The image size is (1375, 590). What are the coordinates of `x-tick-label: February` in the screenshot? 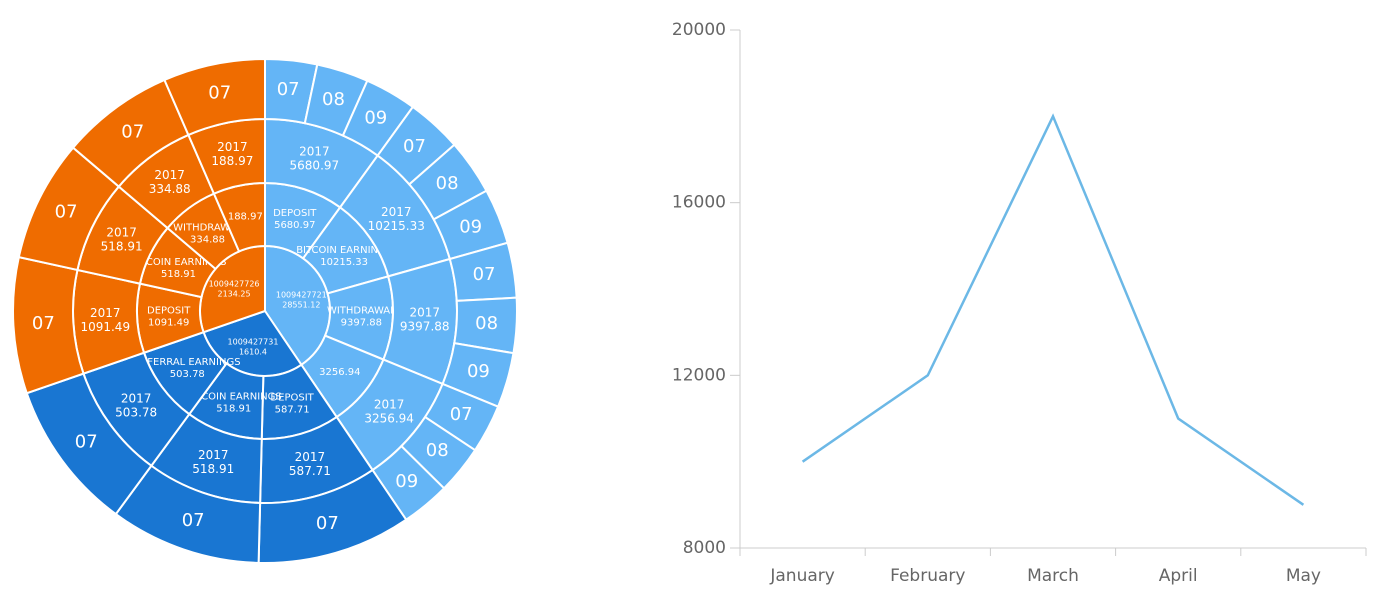 It's located at (927, 576).